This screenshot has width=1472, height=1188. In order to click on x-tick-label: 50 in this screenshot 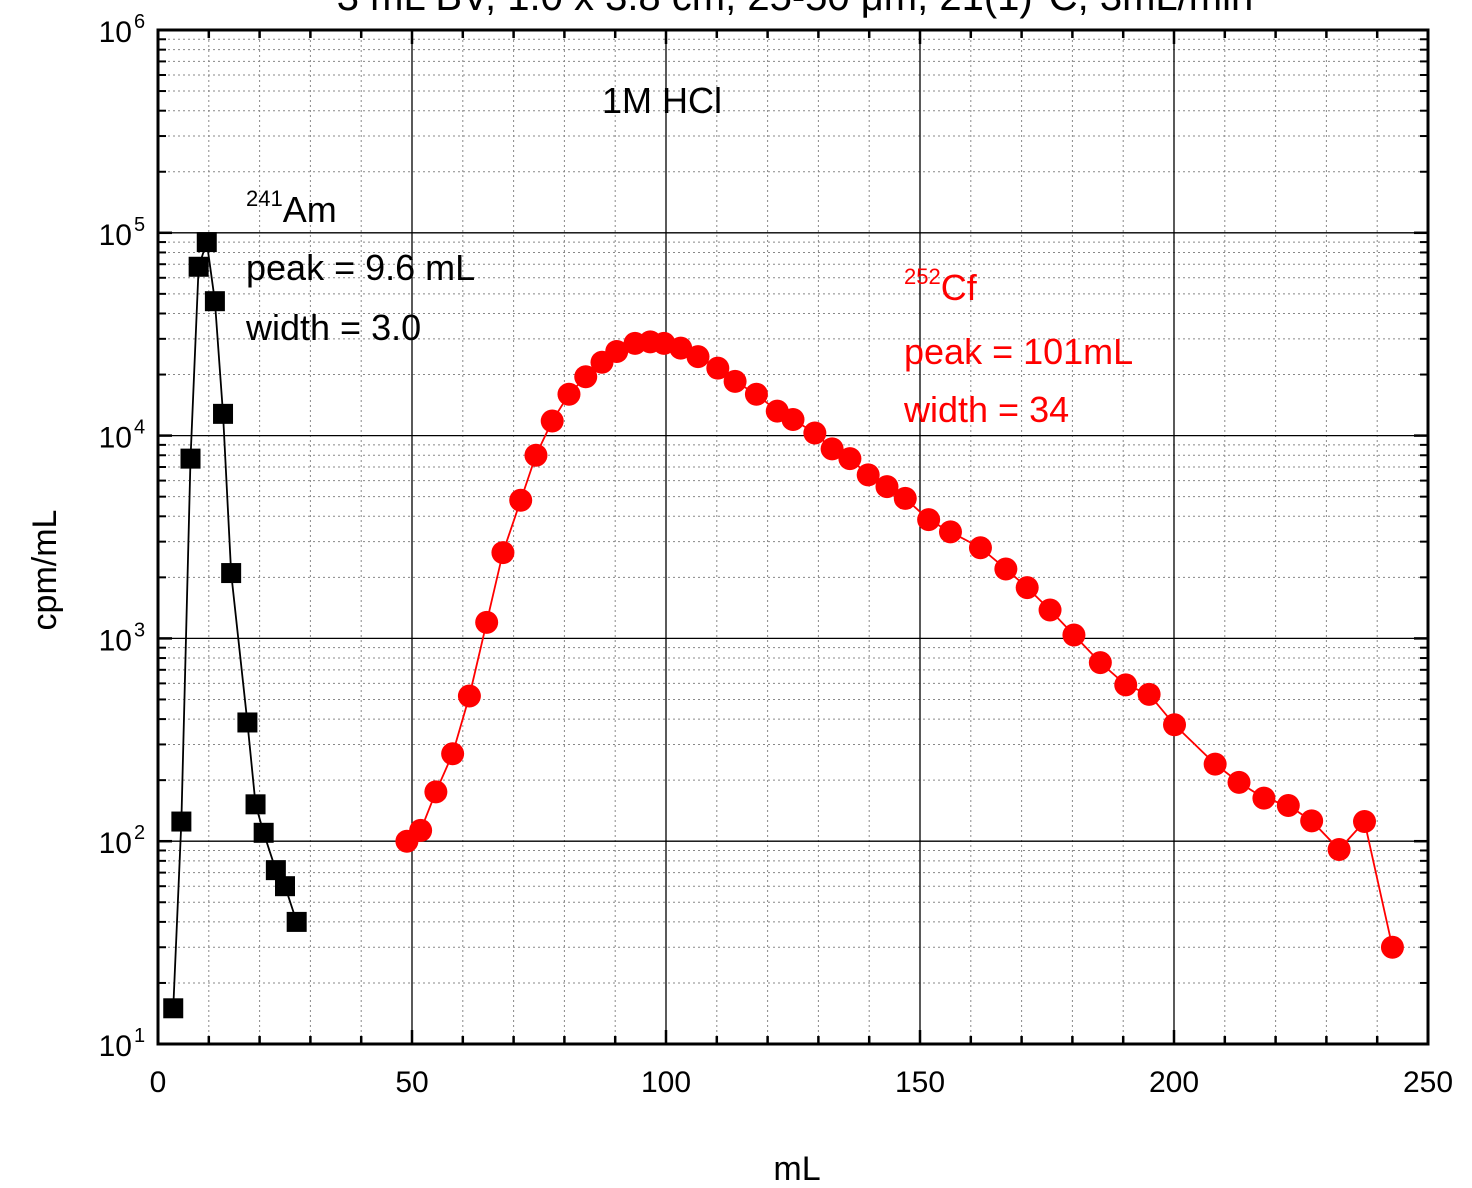, I will do `click(411, 1082)`.